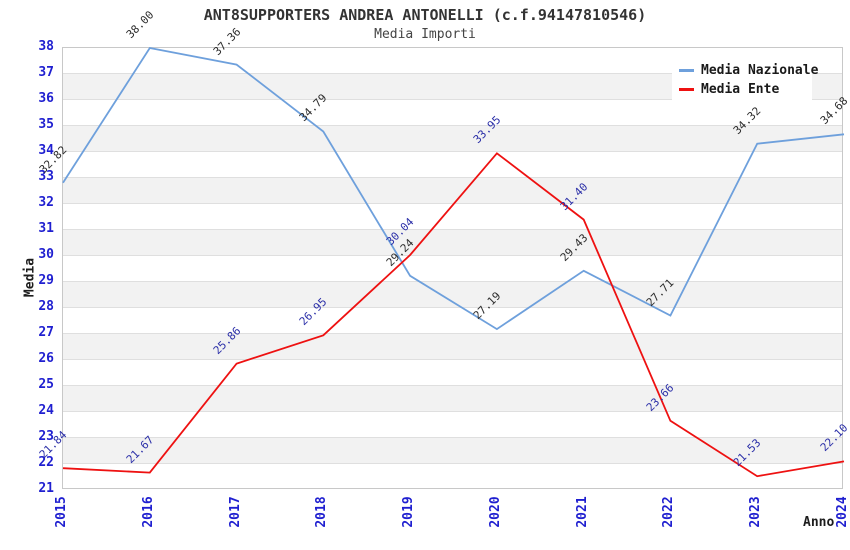 The image size is (850, 550). I want to click on y-tick-label: 26, so click(46, 358).